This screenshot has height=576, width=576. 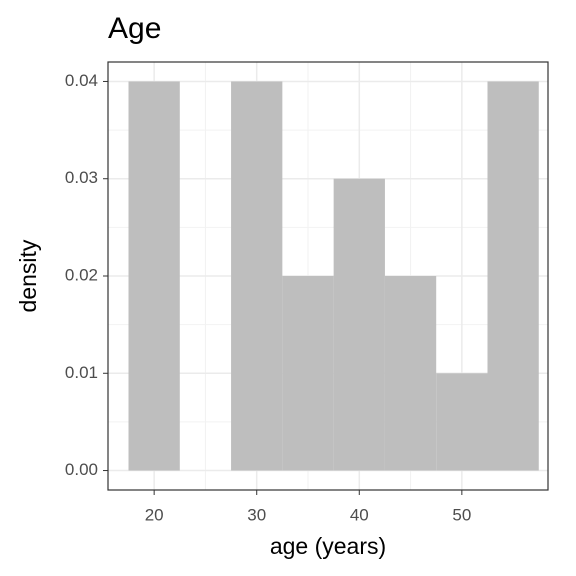 I want to click on x-tick-label: 20, so click(x=154, y=514).